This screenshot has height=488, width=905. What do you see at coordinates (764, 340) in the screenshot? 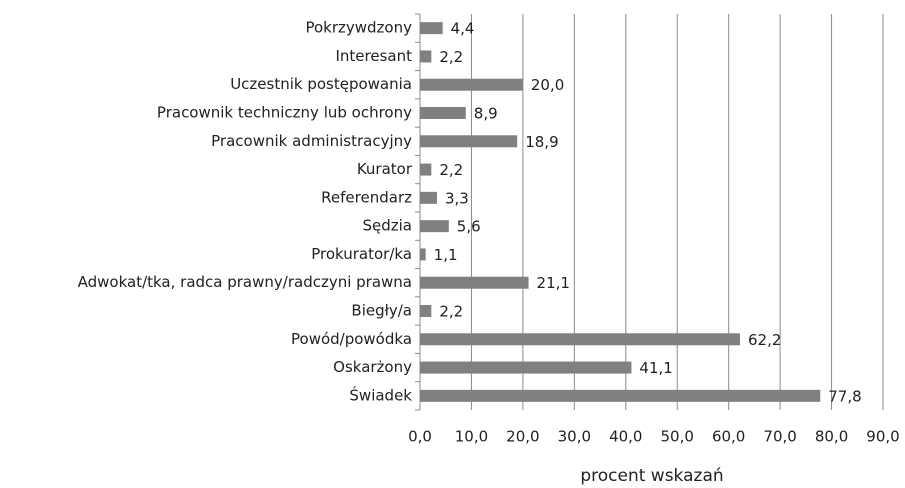
I see `value-label: 62,2` at bounding box center [764, 340].